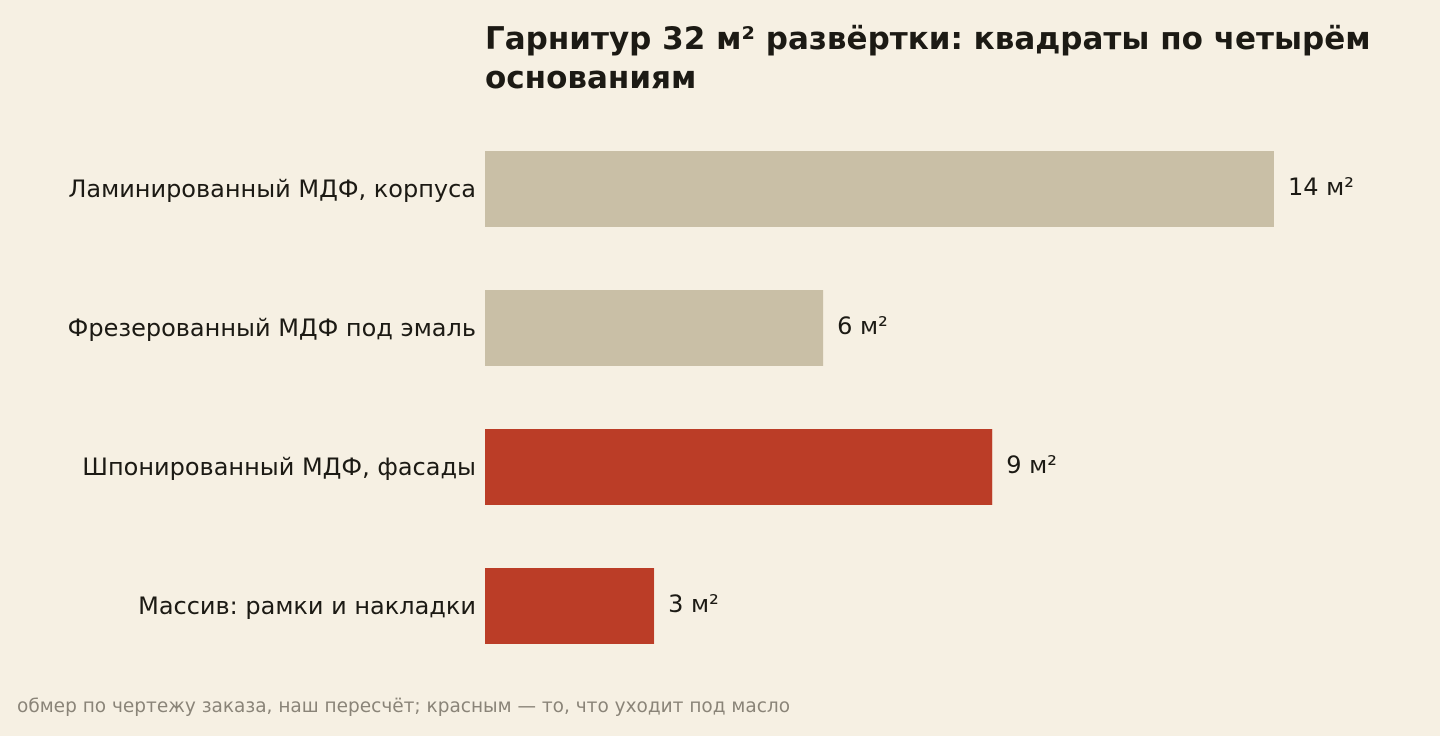 This screenshot has height=736, width=1440. What do you see at coordinates (1321, 187) in the screenshot?
I see `value-label-1: 14 м²` at bounding box center [1321, 187].